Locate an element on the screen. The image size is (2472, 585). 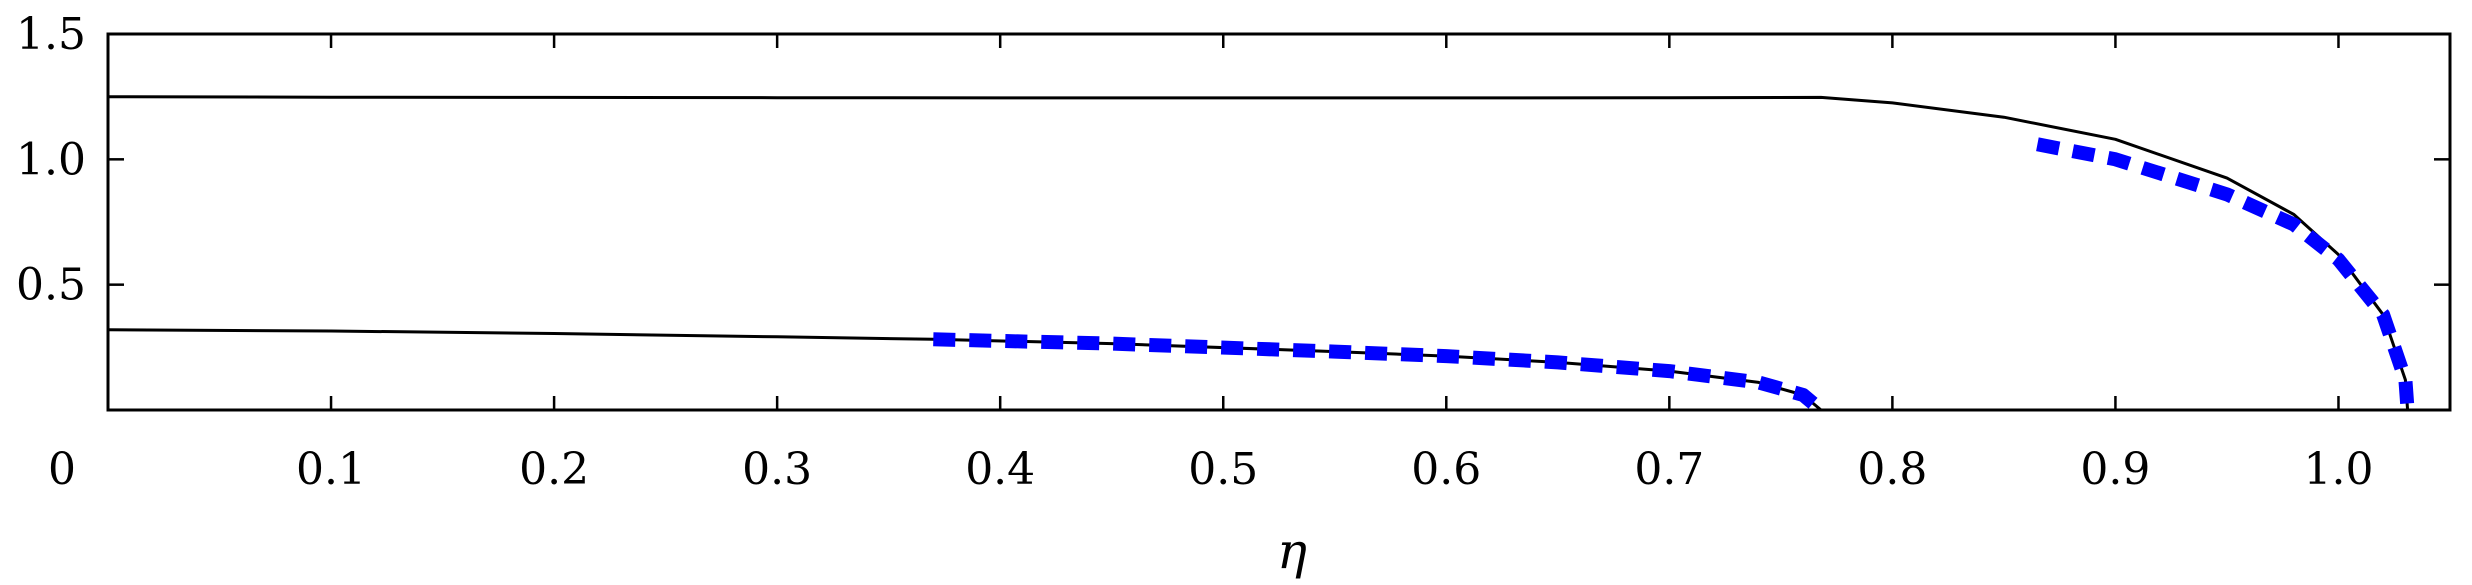
x-tick-label: 0.4 is located at coordinates (1000, 469).